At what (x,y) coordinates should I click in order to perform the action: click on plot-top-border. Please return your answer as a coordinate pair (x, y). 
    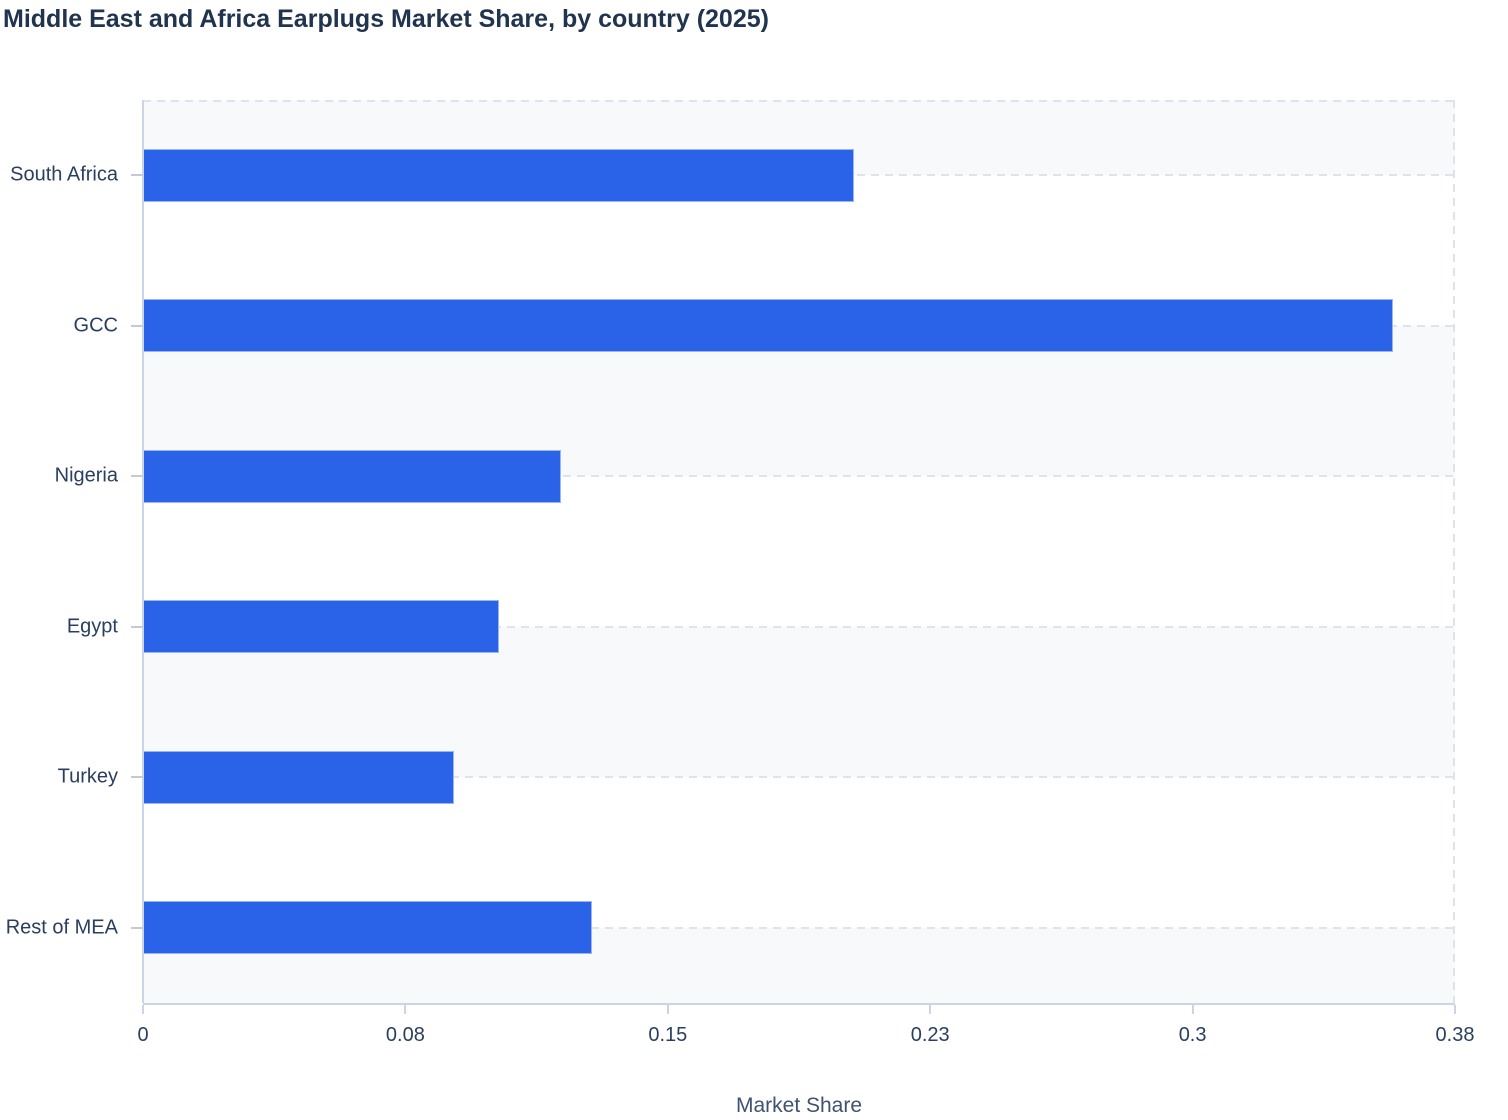
    Looking at the image, I should click on (799, 101).